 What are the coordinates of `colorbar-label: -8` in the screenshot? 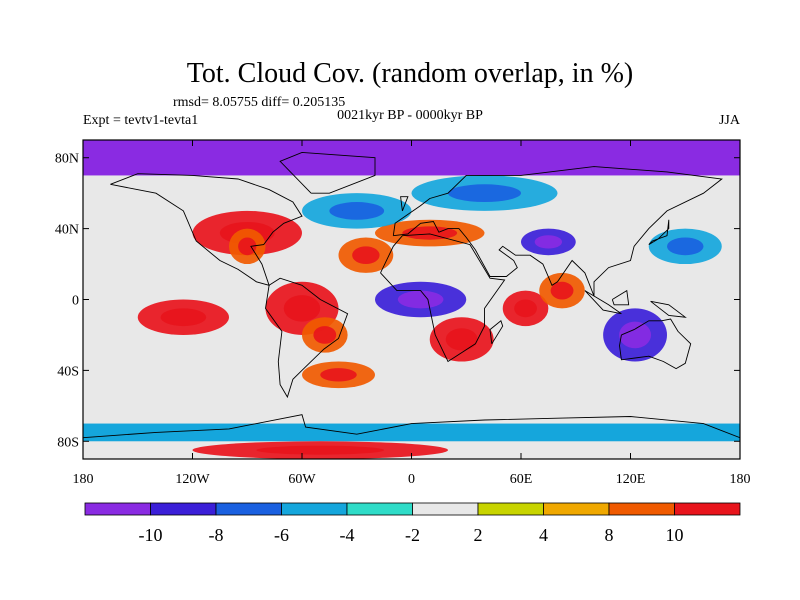 It's located at (216, 535).